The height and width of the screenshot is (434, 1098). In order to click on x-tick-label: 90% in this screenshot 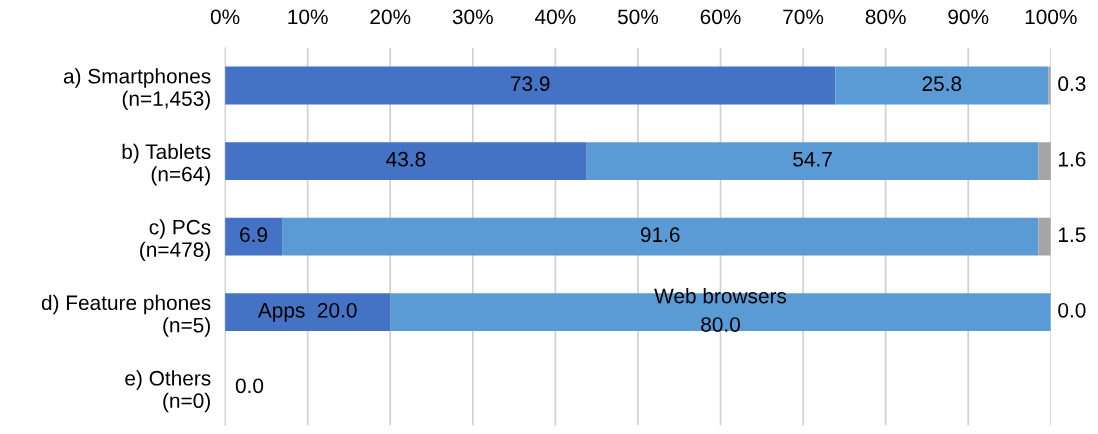, I will do `click(968, 17)`.